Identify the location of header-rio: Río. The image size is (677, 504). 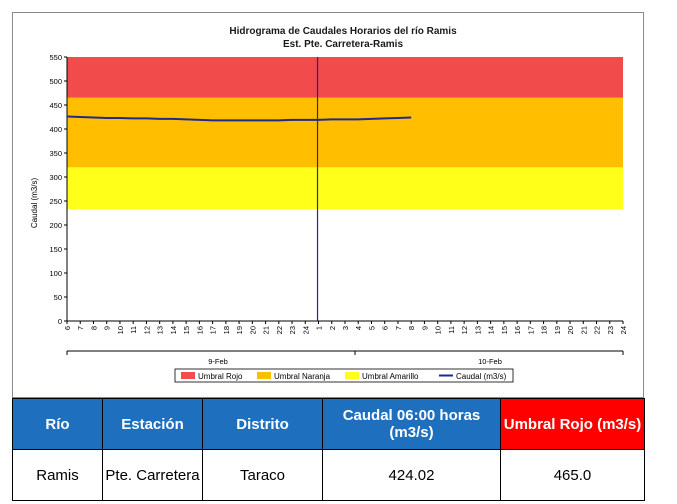
(57, 424).